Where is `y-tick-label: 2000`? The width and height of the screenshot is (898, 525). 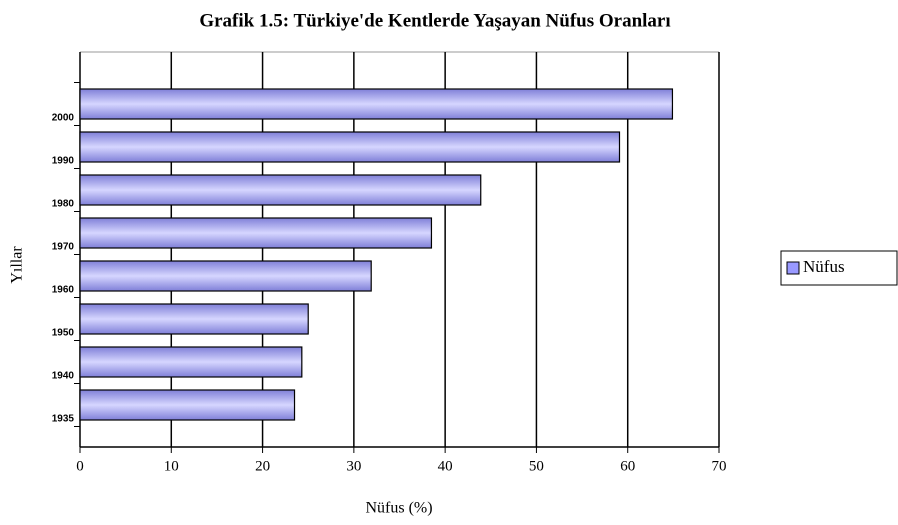
y-tick-label: 2000 is located at coordinates (63, 118).